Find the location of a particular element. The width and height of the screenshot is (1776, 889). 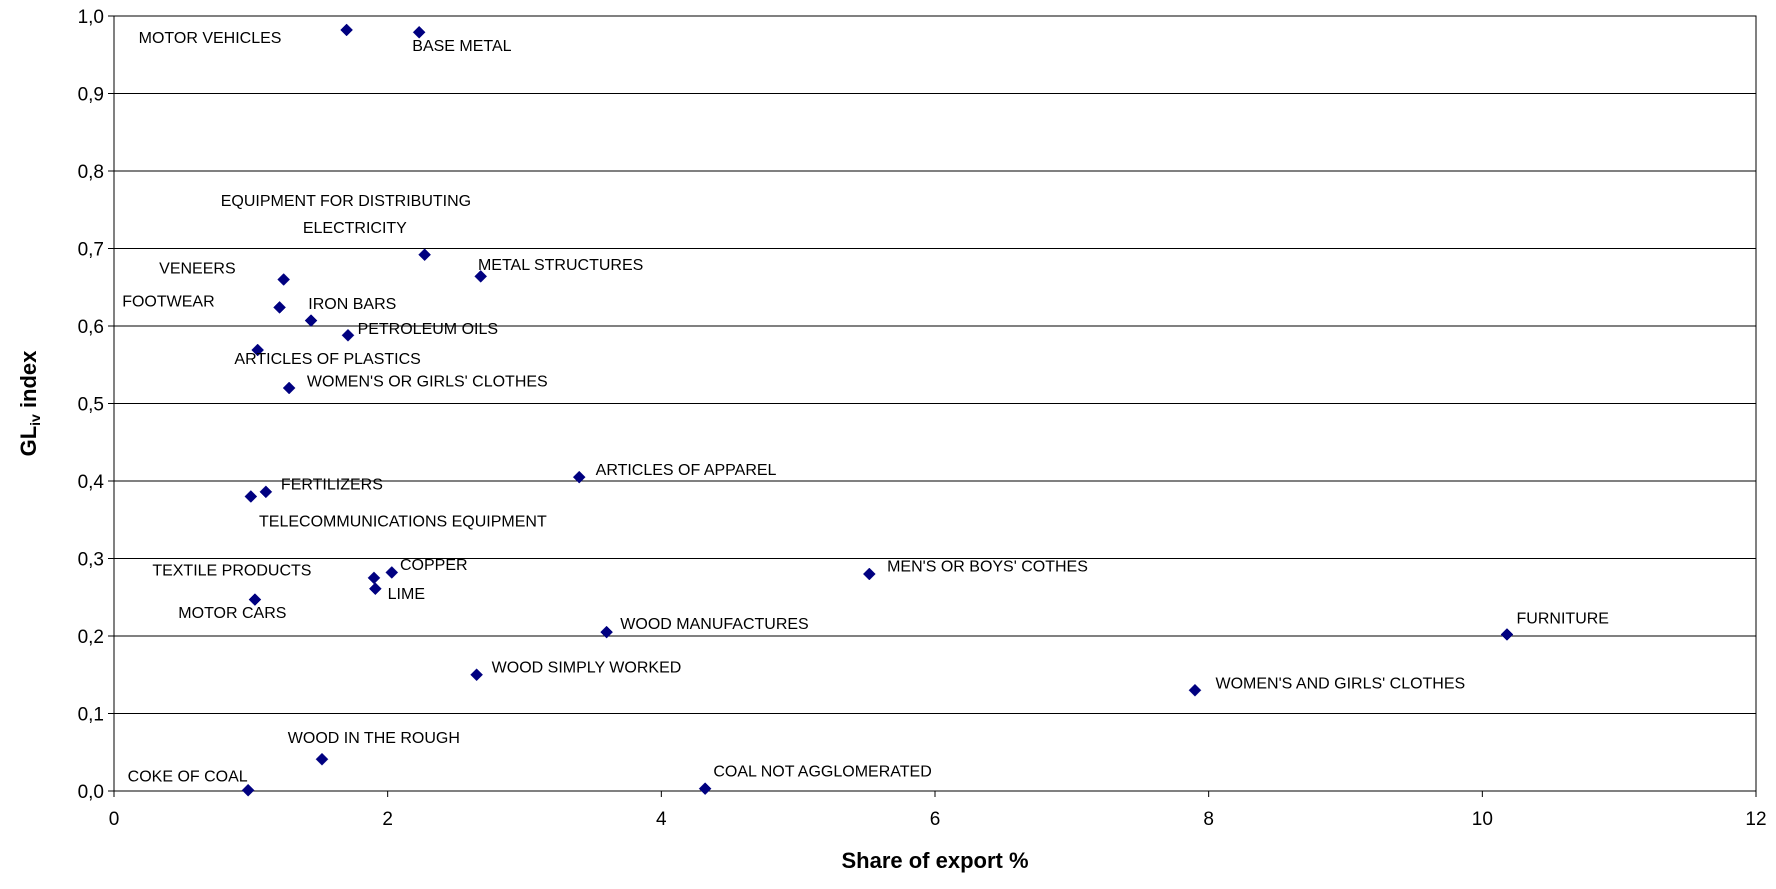

y-tick-label: 0,0 is located at coordinates (91, 792).